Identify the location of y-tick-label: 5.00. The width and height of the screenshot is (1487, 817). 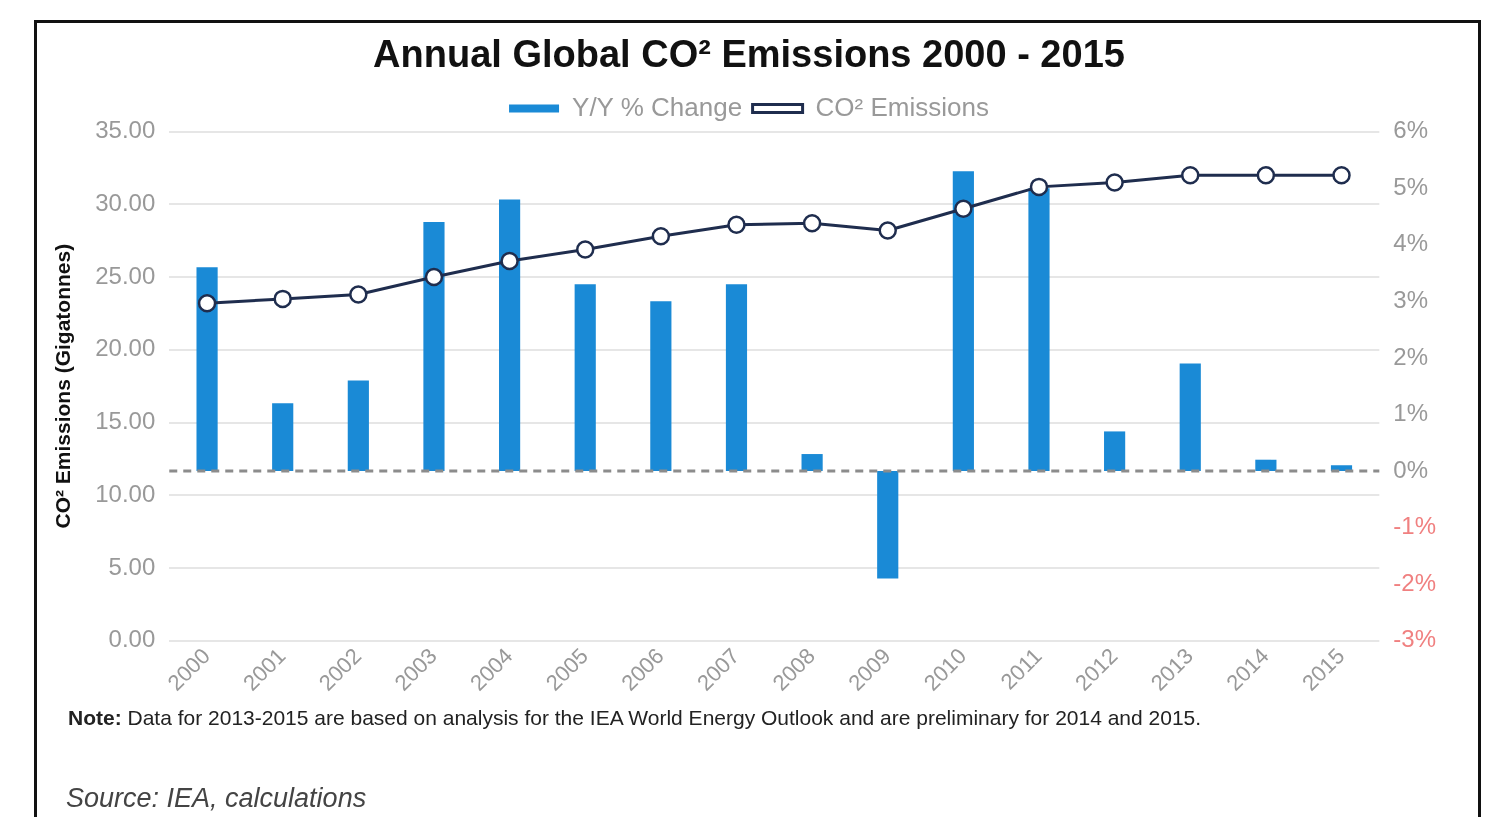
(132, 566).